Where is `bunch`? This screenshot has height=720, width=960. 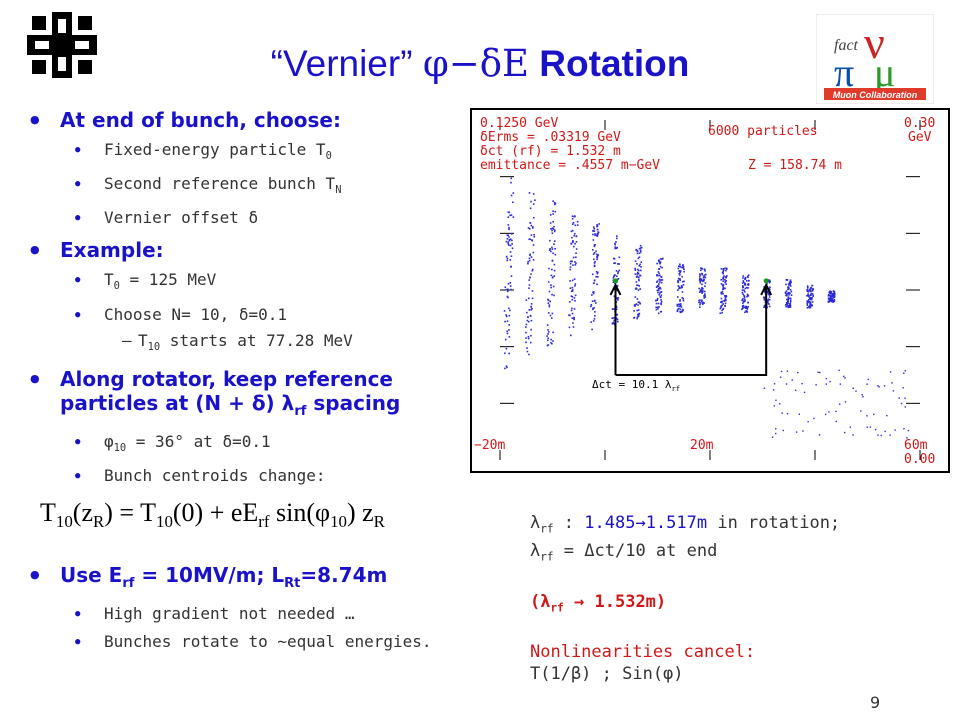 bunch is located at coordinates (595, 277).